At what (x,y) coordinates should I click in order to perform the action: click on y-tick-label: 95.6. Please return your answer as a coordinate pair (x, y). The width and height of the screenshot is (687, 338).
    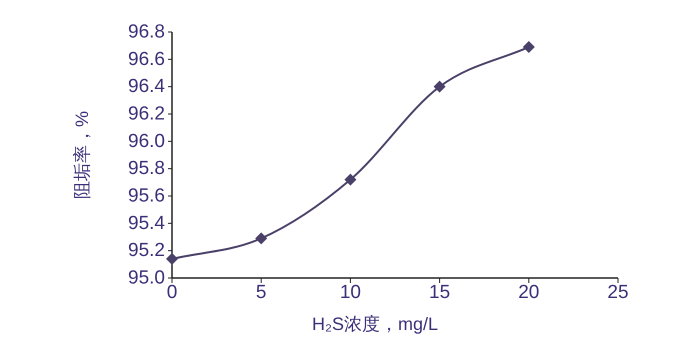
    Looking at the image, I should click on (146, 196).